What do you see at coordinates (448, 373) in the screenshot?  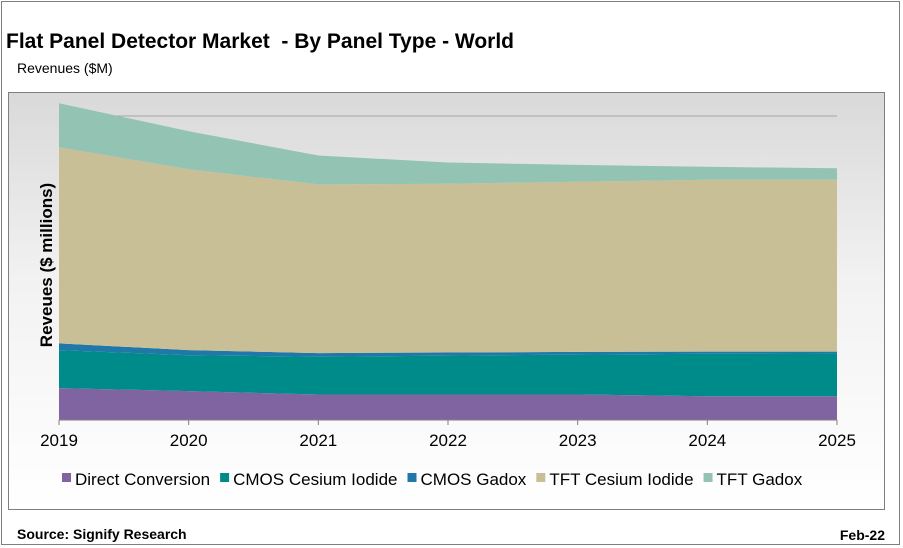 I see `area-cmos-cesium-iodide` at bounding box center [448, 373].